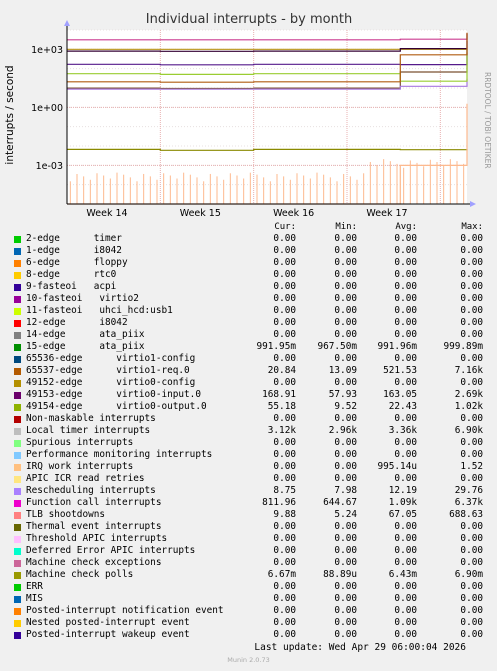  I want to click on legend-label: 49152-edge virtio0-config, so click(111, 382).